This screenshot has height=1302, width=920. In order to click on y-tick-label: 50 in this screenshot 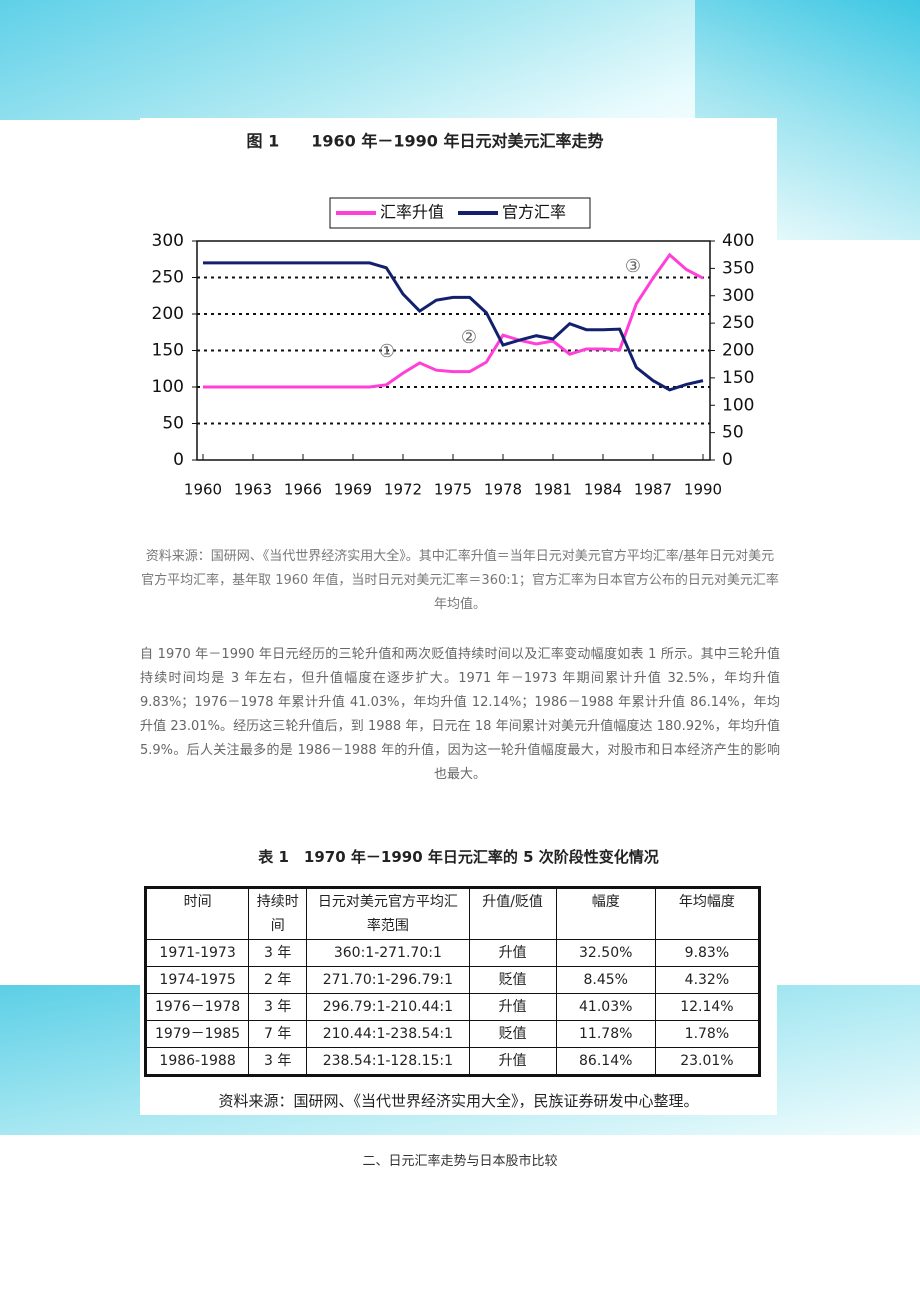, I will do `click(173, 424)`.